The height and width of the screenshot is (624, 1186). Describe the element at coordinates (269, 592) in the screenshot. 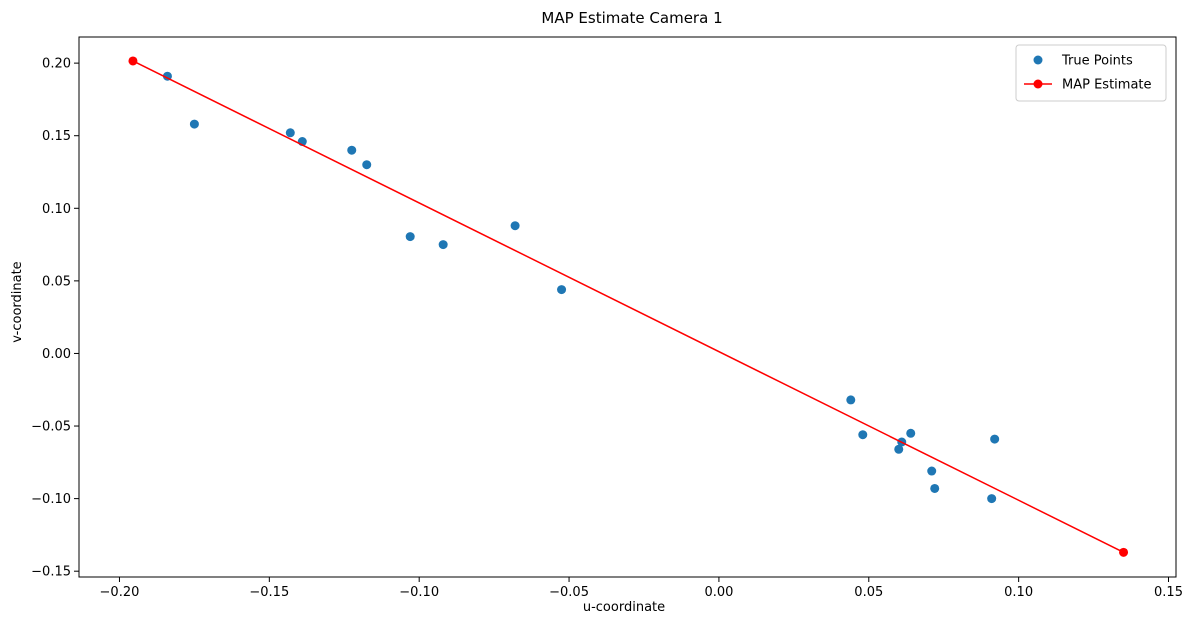

I see `x-tick-label: −0.15` at that location.